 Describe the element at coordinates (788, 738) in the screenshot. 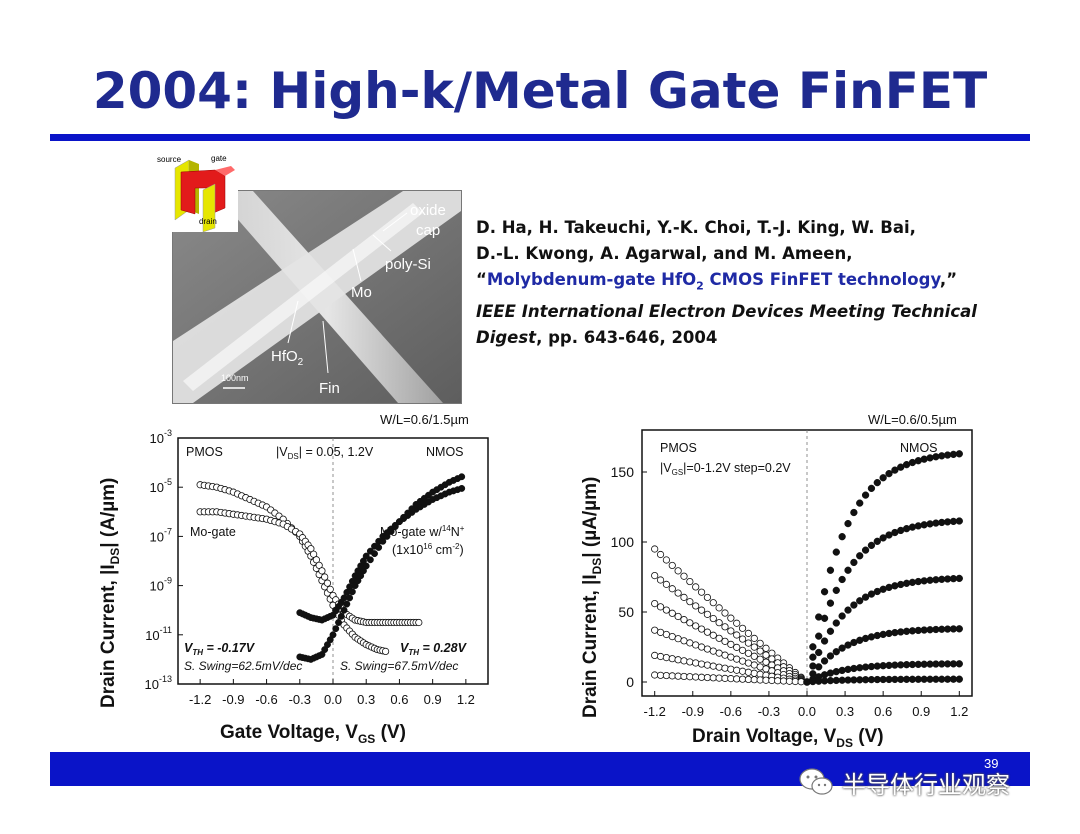

I see `chart2-xlabel: Drain Voltage, VDS (V)` at that location.